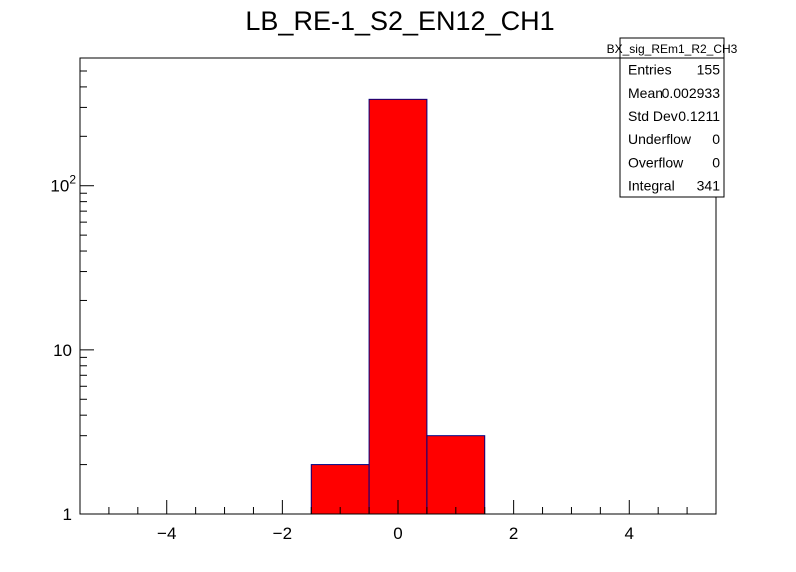 Image resolution: width=796 pixels, height=572 pixels. Describe the element at coordinates (699, 116) in the screenshot. I see `stats-row-value: 0.1211` at that location.